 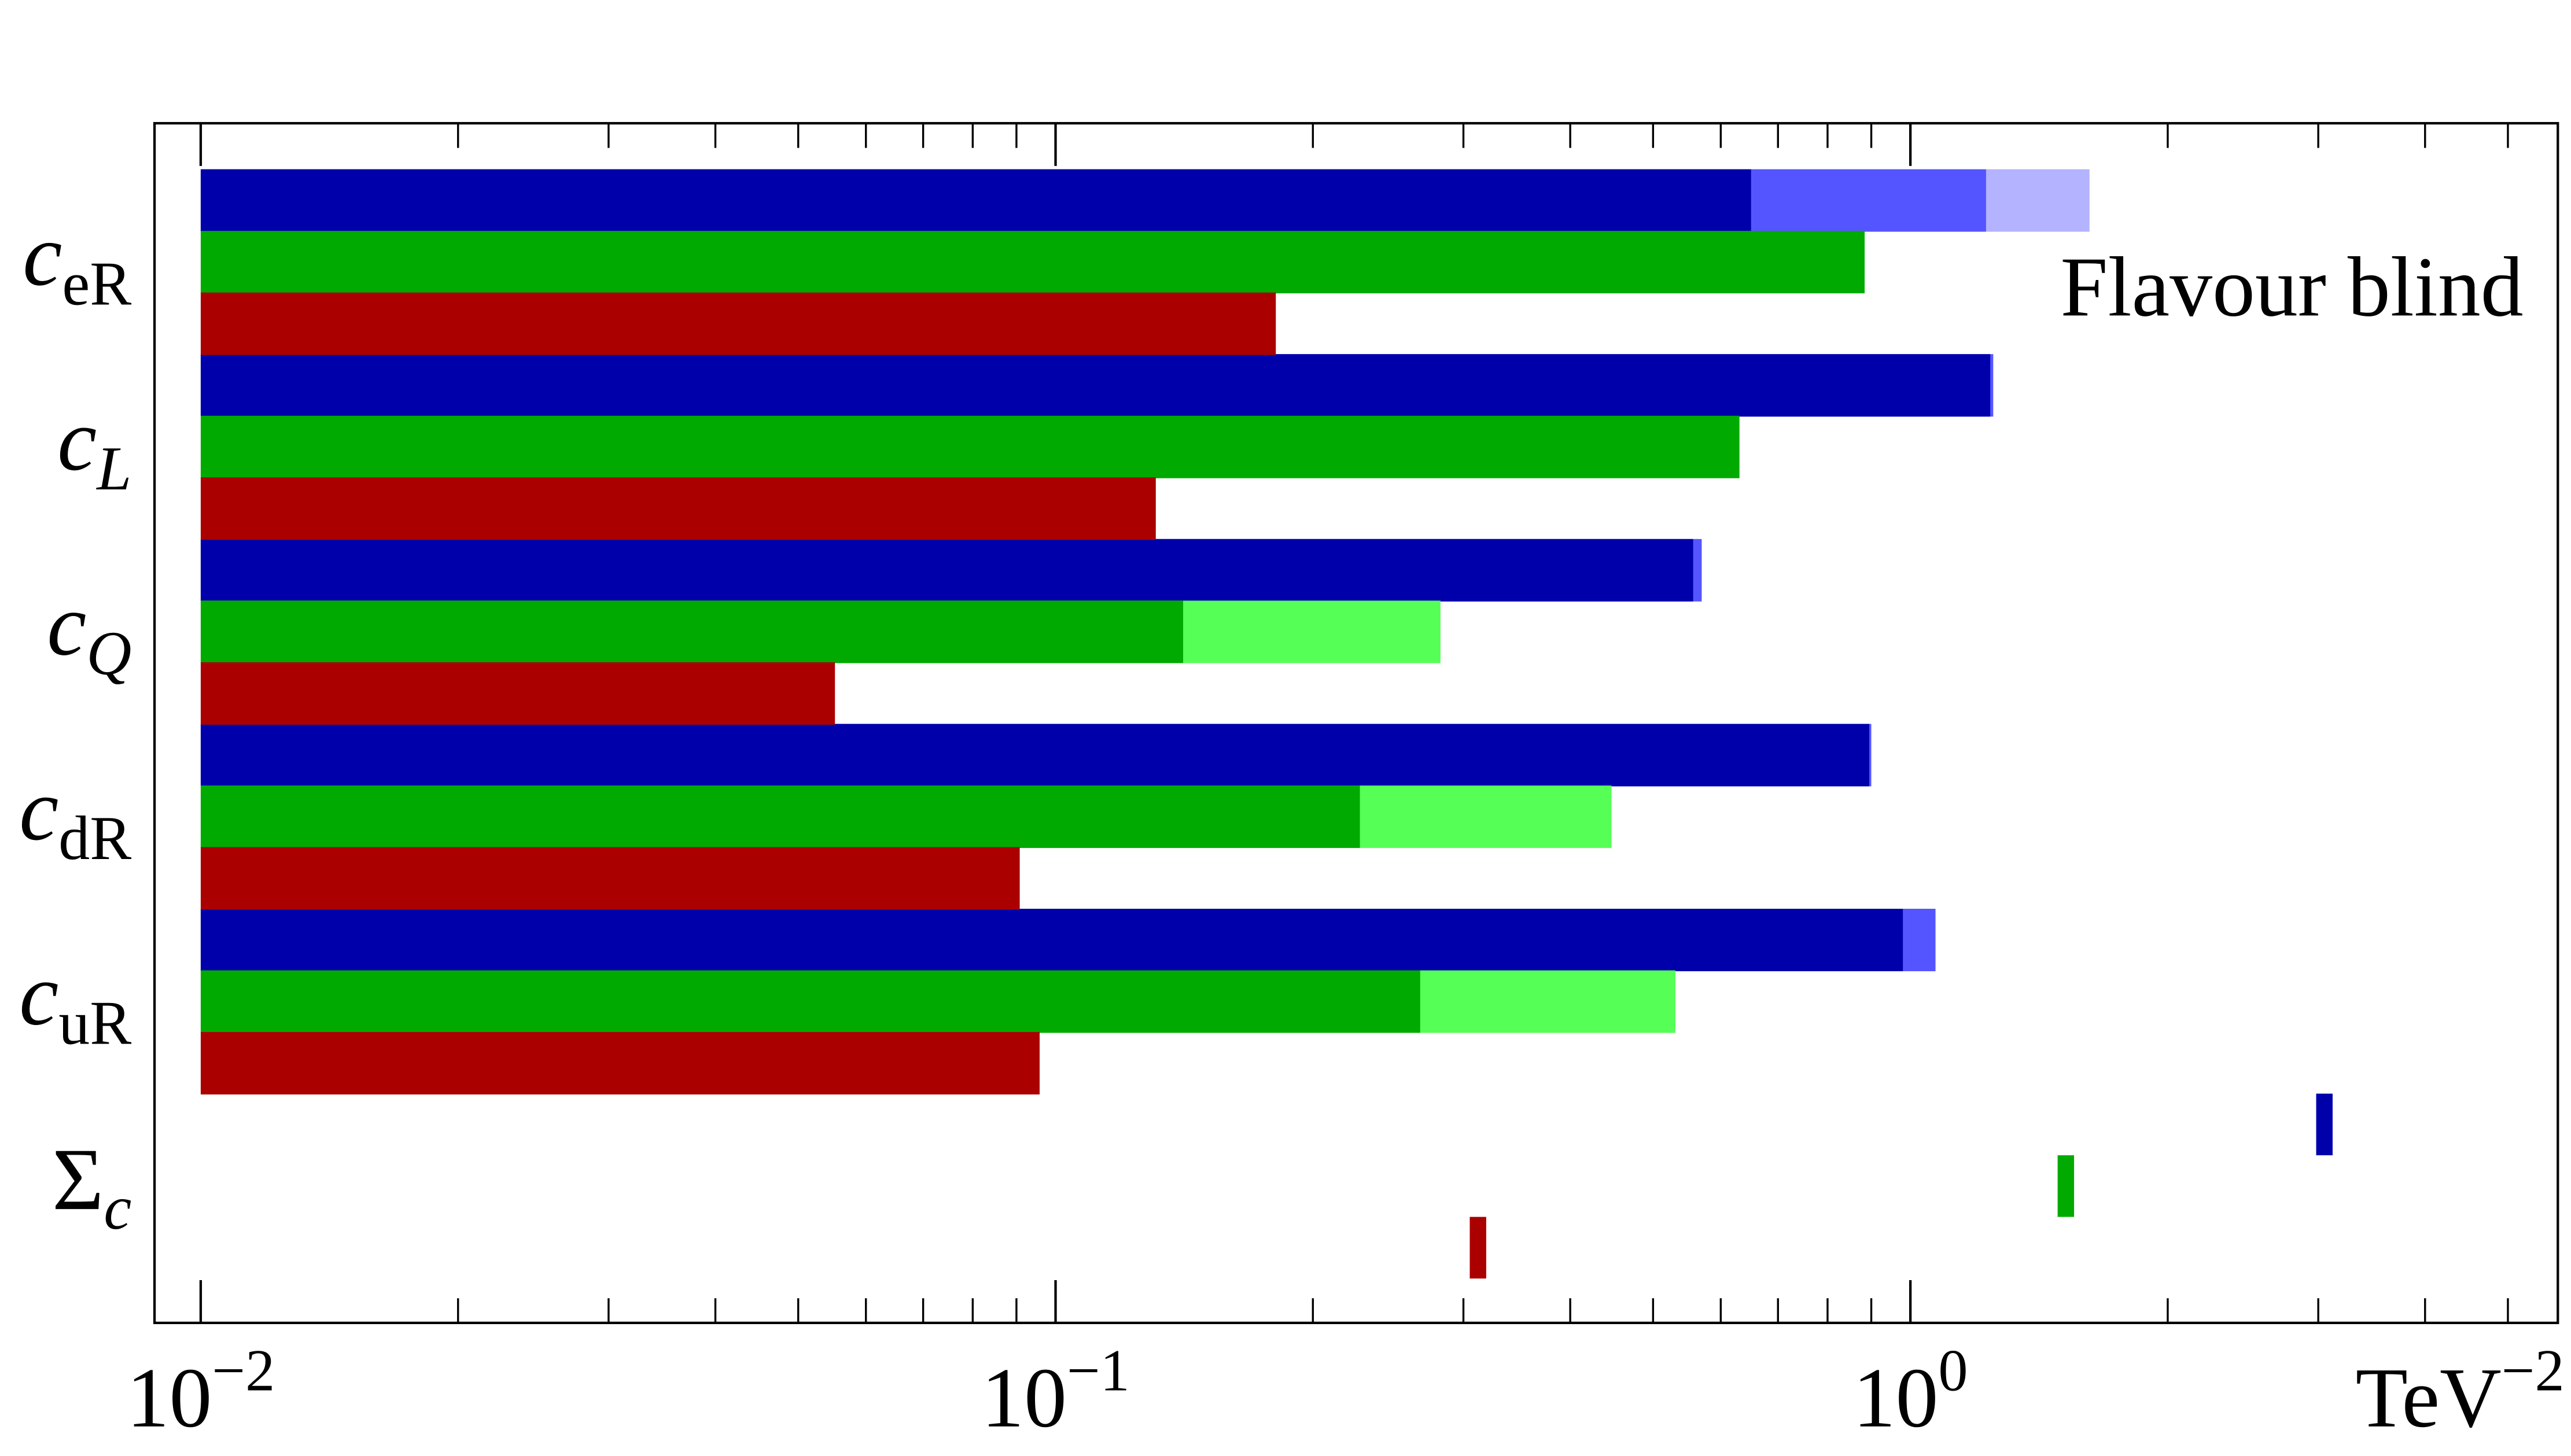 I want to click on y-tick-label: cL, so click(x=94, y=447).